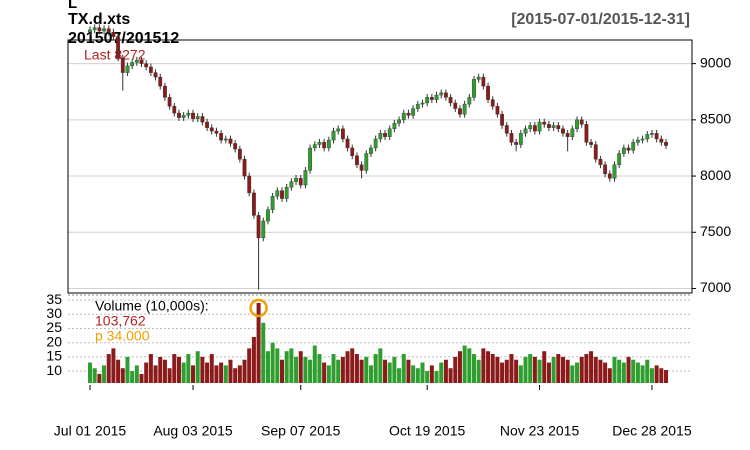  I want to click on x-tick-label: Jul 01 2015, so click(90, 431).